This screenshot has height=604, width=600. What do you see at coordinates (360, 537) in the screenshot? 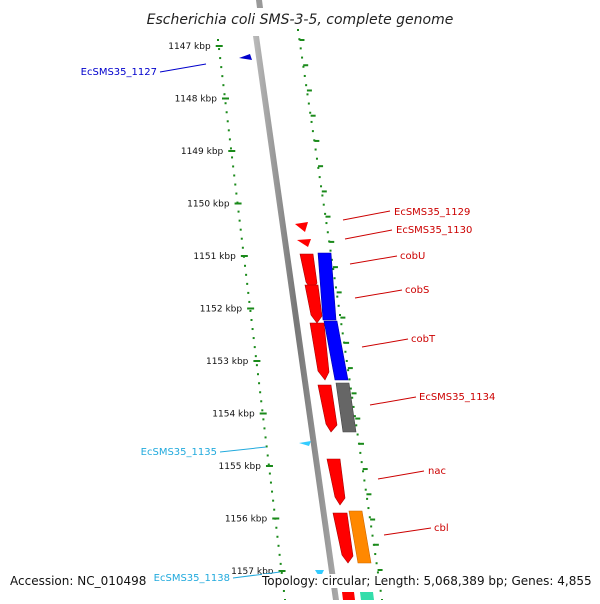
I see `function-block-cbl` at bounding box center [360, 537].